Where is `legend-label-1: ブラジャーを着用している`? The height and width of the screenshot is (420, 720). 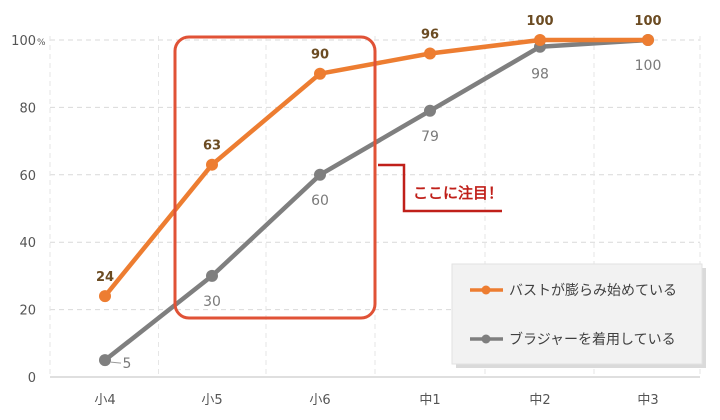
legend-label-1: ブラジャーを着用している is located at coordinates (592, 339).